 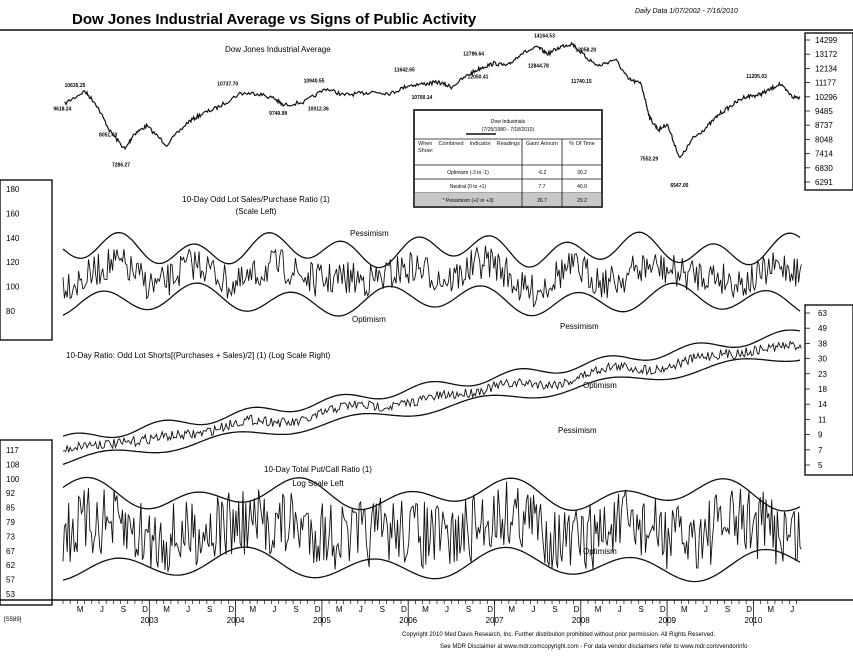 I want to click on stats-header-readings: When Combined Indicator Readings Show:, so click(x=469, y=147).